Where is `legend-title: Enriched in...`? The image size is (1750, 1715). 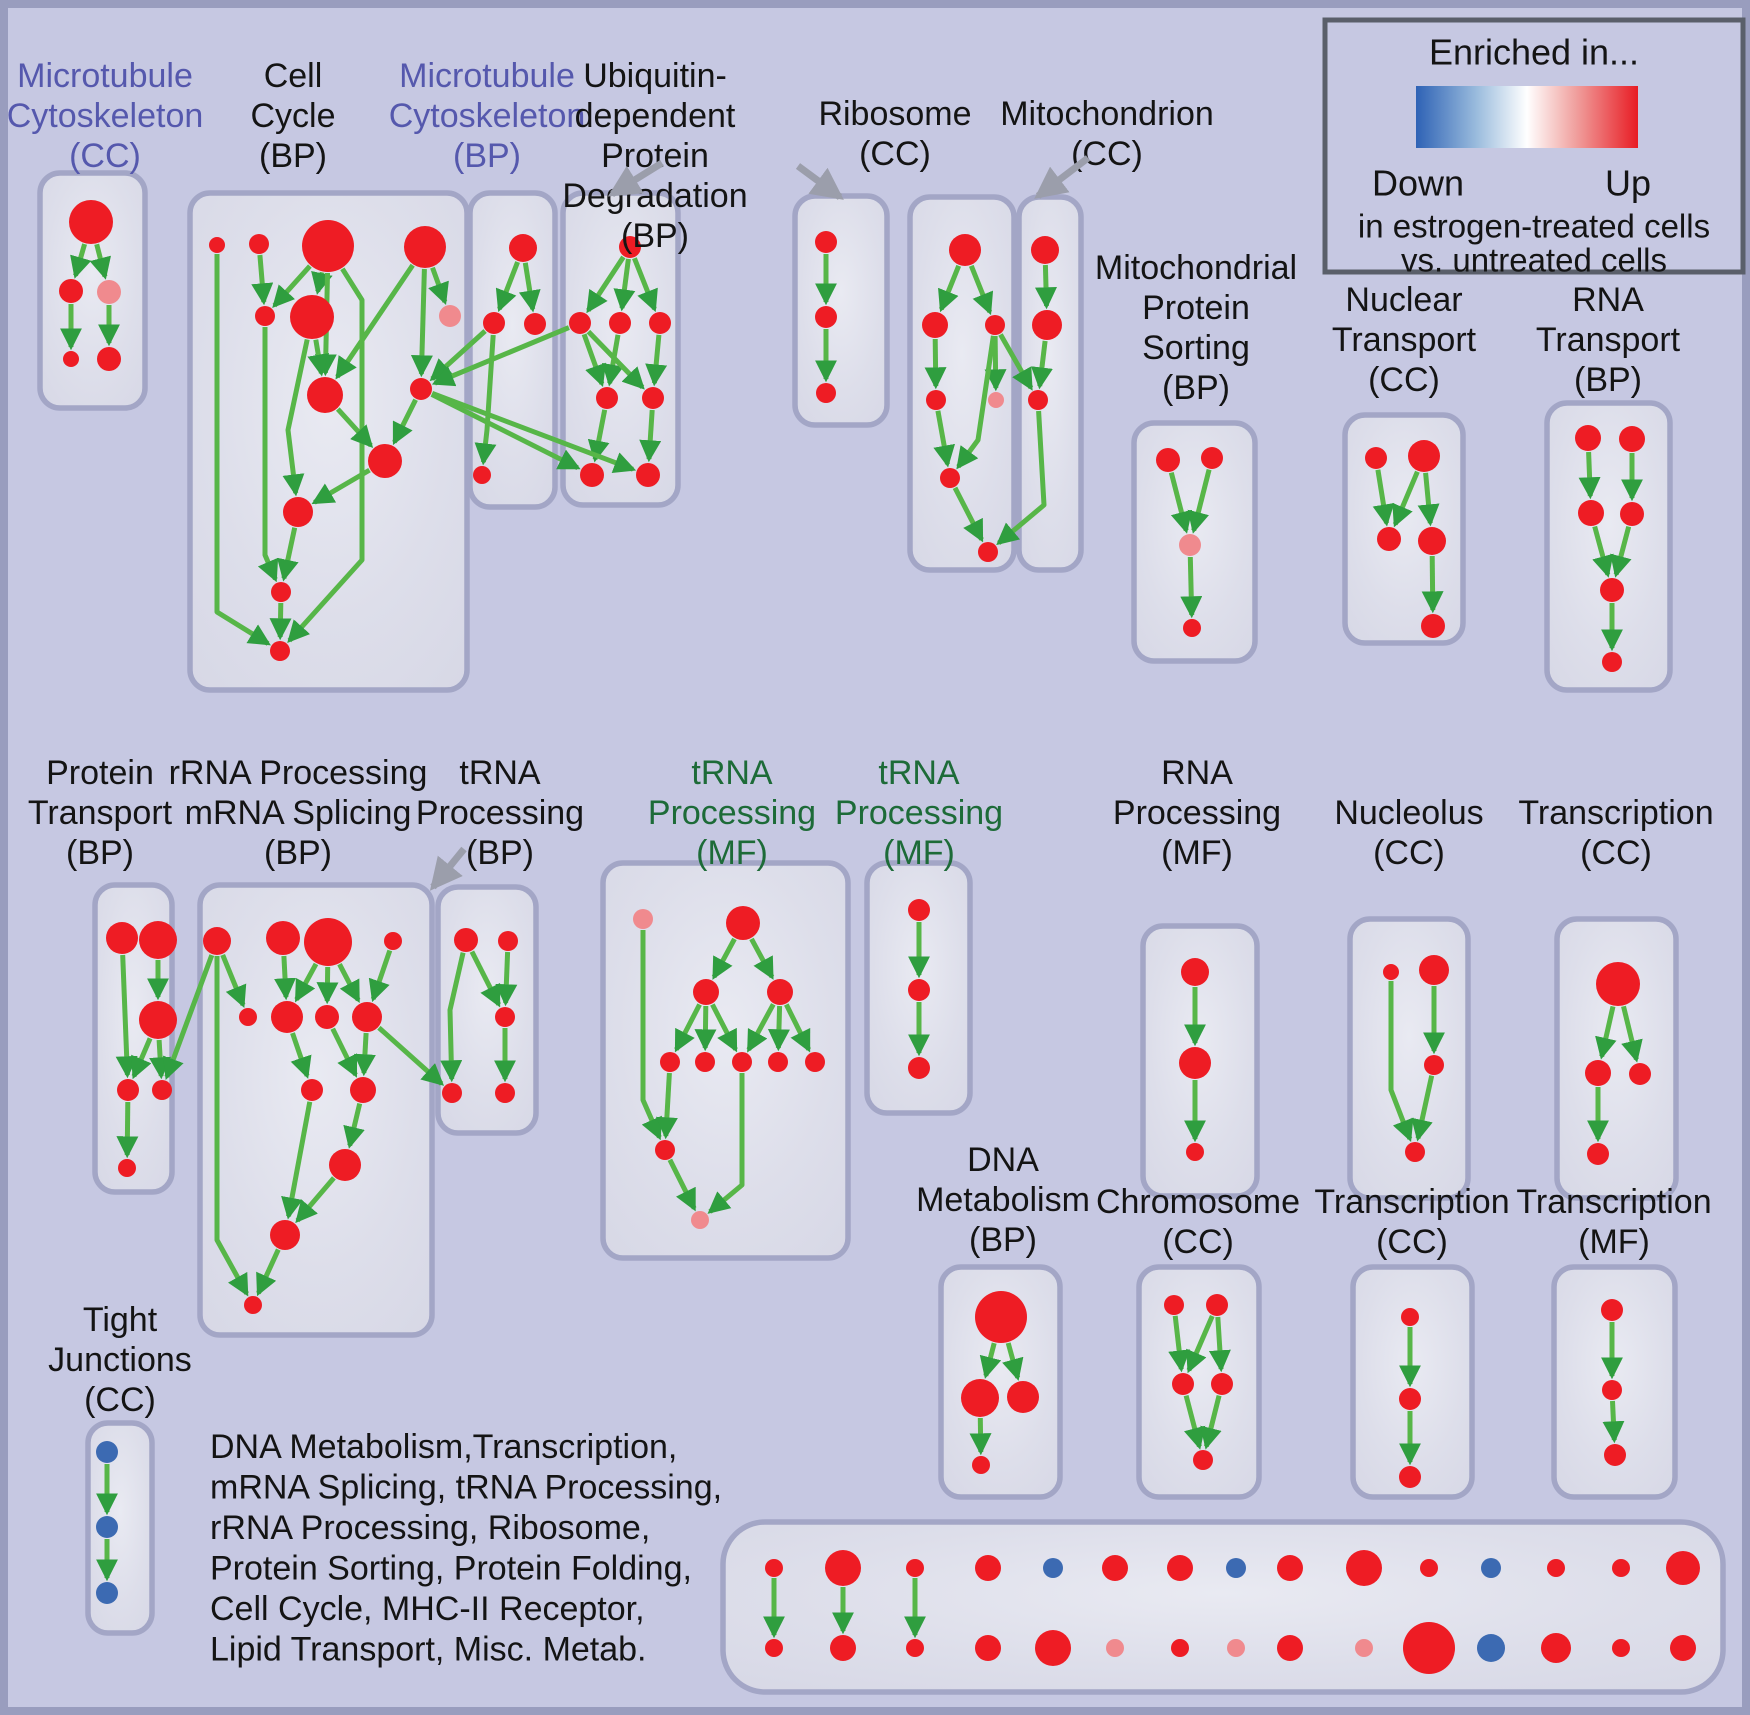
legend-title: Enriched in... is located at coordinates (1534, 52).